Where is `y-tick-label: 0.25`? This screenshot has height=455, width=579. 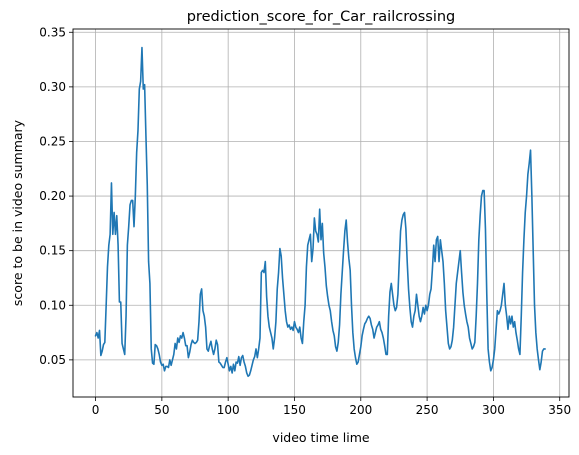
y-tick-label: 0.25 is located at coordinates (52, 141).